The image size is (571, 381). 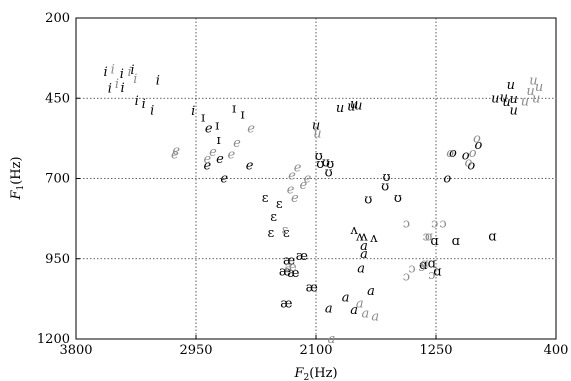 What do you see at coordinates (435, 350) in the screenshot?
I see `x-tick-label: 1250` at bounding box center [435, 350].